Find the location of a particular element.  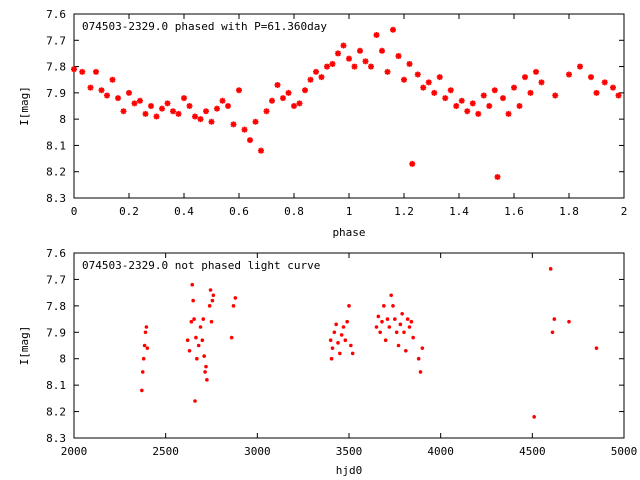

x-tick-label: 0.6 is located at coordinates (239, 211).